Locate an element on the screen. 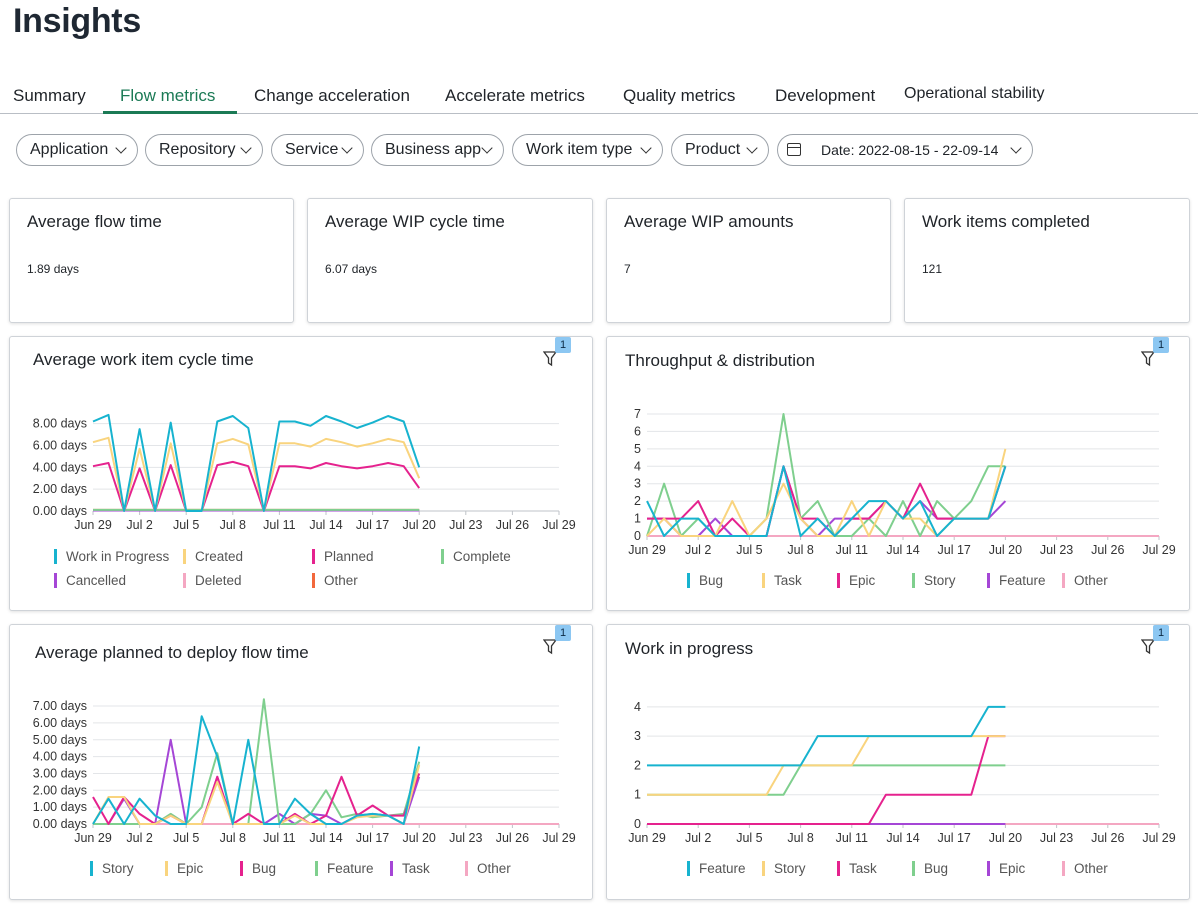  kpi-card-average-flow-time: Average flow time 1.89 days is located at coordinates (151, 260).